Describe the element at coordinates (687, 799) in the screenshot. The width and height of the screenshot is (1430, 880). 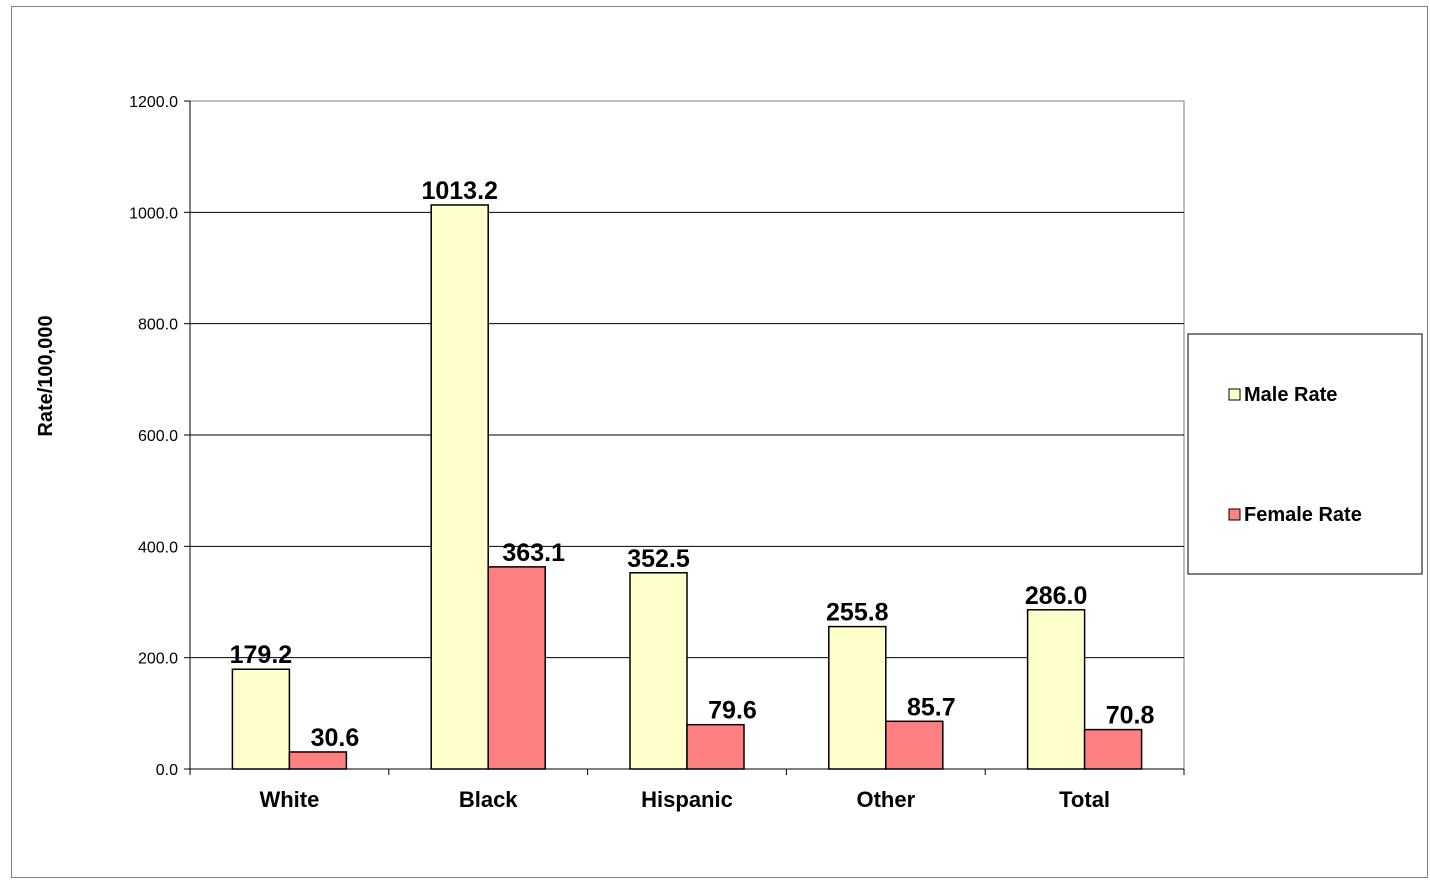
I see `x-tick-label-hispanic: Hispanic` at that location.